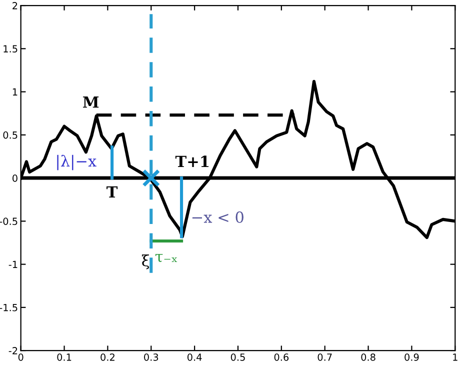 The image size is (463, 369). What do you see at coordinates (166, 258) in the screenshot?
I see `annotation: τ₋ₓ` at bounding box center [166, 258].